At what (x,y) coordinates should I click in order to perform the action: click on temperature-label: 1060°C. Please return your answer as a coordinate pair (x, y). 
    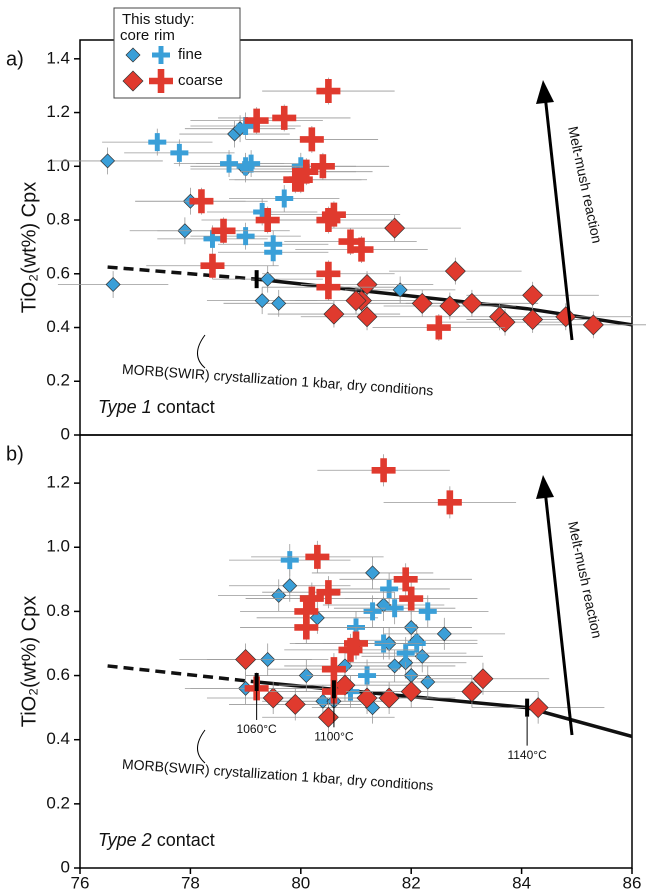
    Looking at the image, I should click on (257, 729).